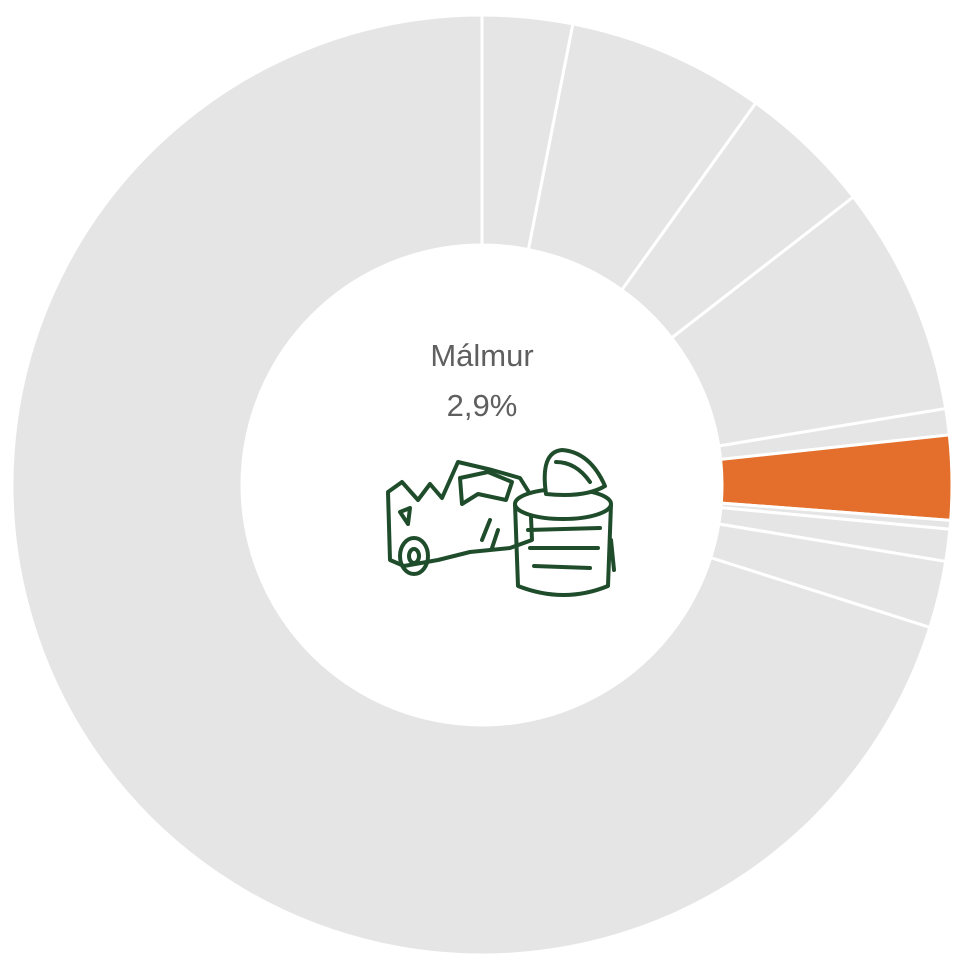 The width and height of the screenshot is (953, 956). I want to click on center-value-label: 2,9%, so click(482, 405).